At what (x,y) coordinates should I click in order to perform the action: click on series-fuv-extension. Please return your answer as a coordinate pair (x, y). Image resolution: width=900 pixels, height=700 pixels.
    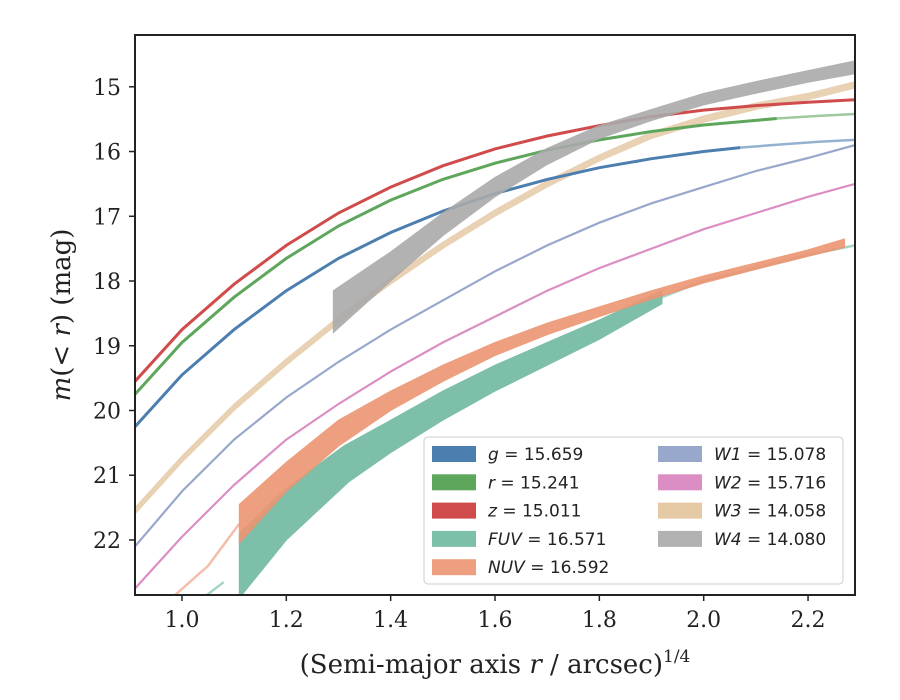
    Looking at the image, I should click on (758, 271).